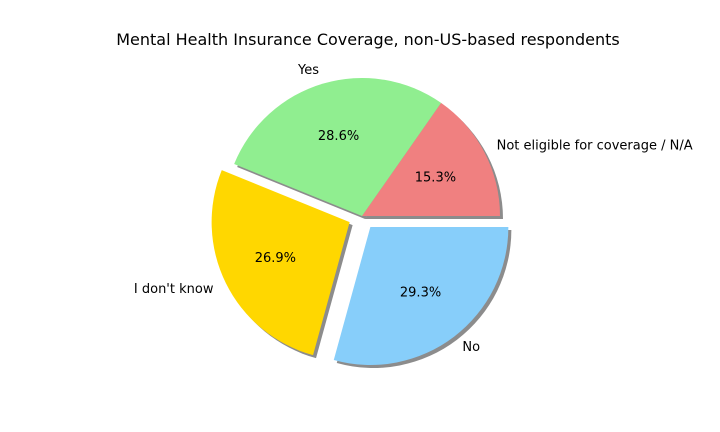 The image size is (720, 432). I want to click on slice-not-eligible-for-coverage-n-a, so click(431, 159).